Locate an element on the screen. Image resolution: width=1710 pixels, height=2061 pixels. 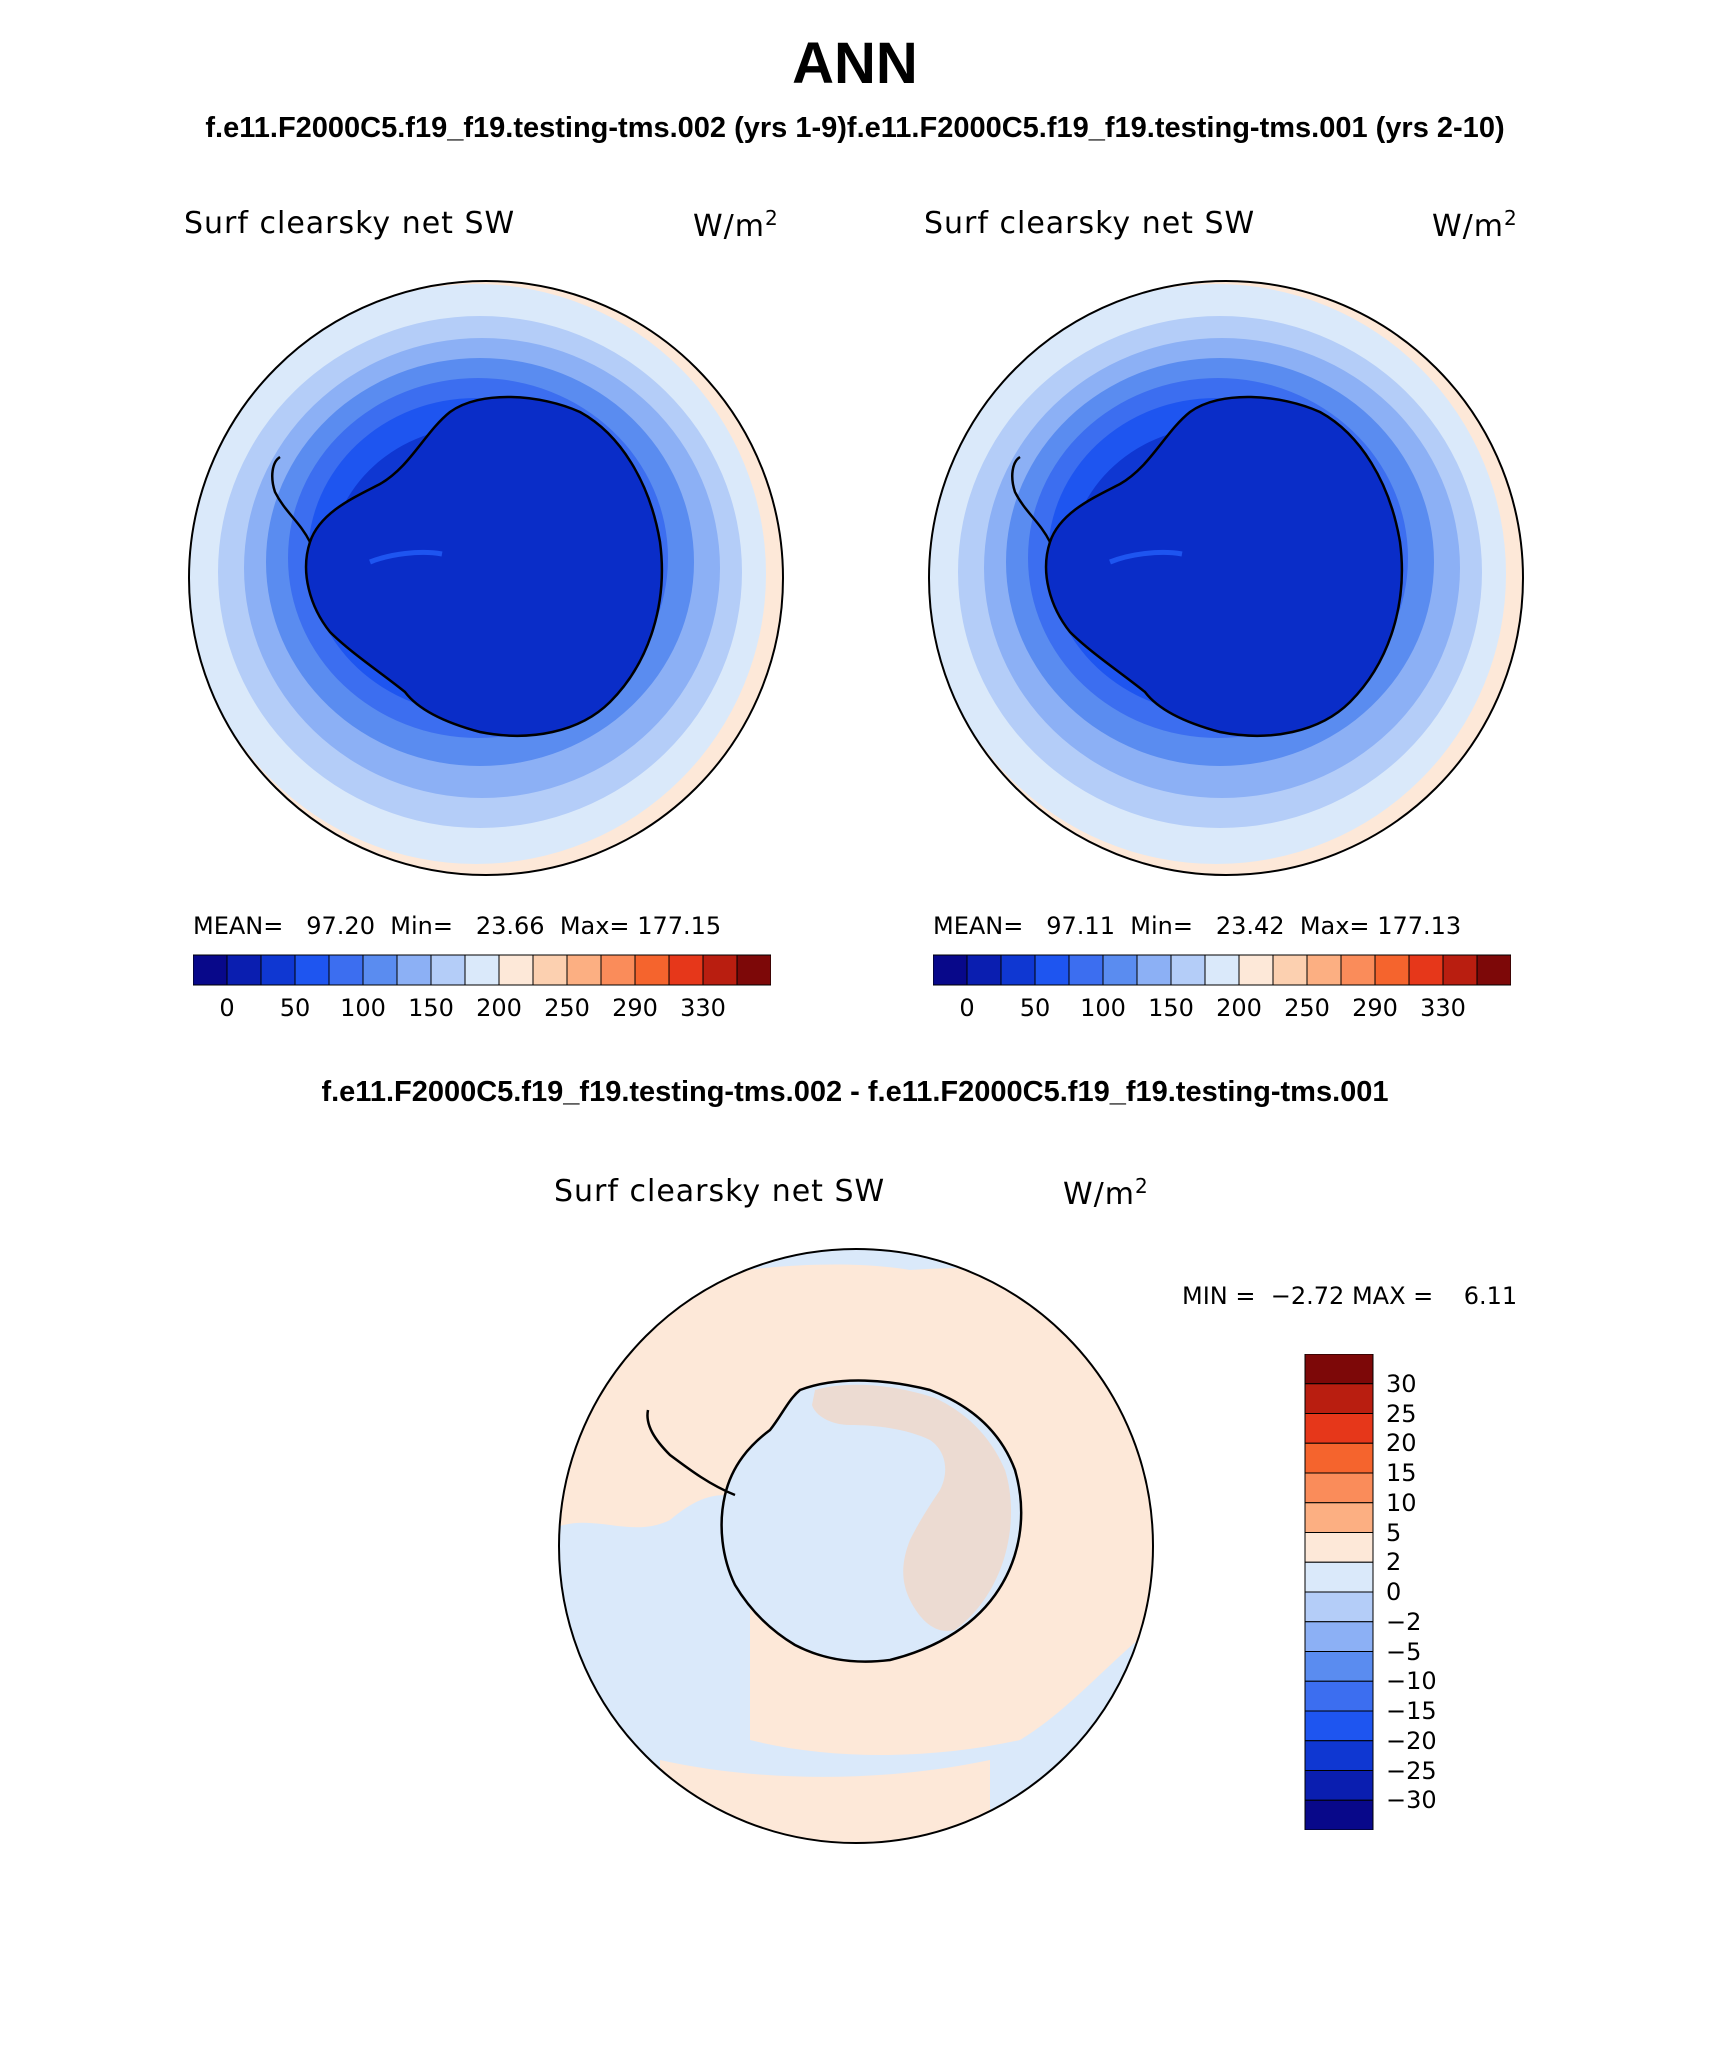
diff-polar-map is located at coordinates (856, 1546).